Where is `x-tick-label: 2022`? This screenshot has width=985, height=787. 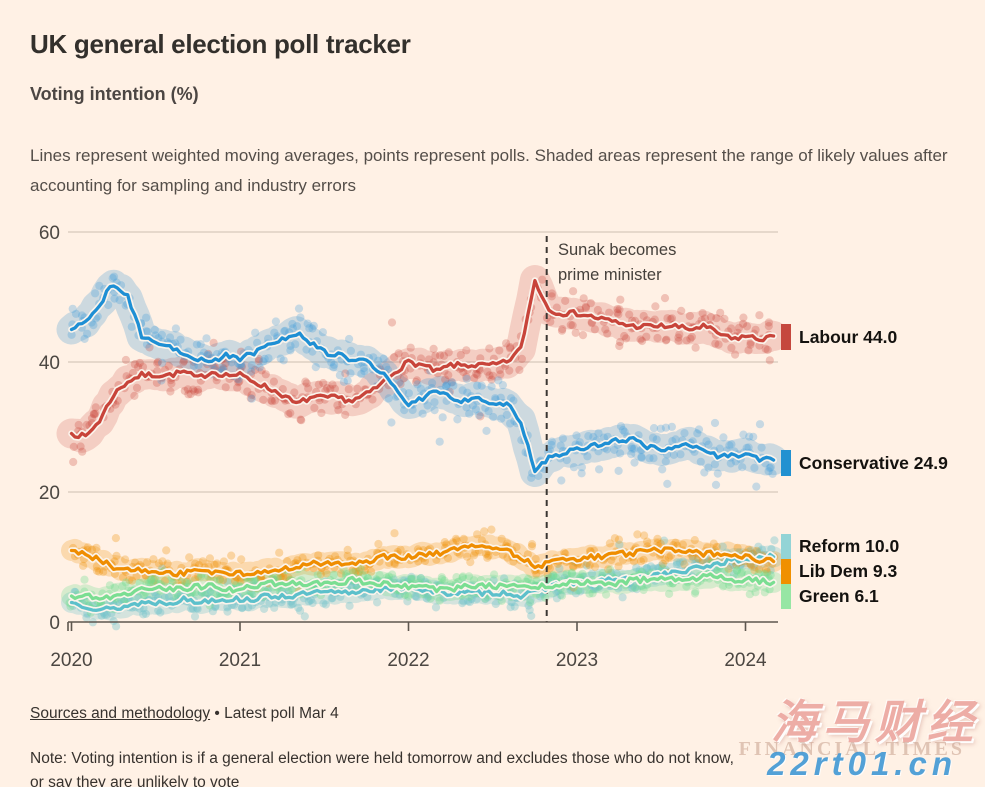
x-tick-label: 2022 is located at coordinates (408, 660).